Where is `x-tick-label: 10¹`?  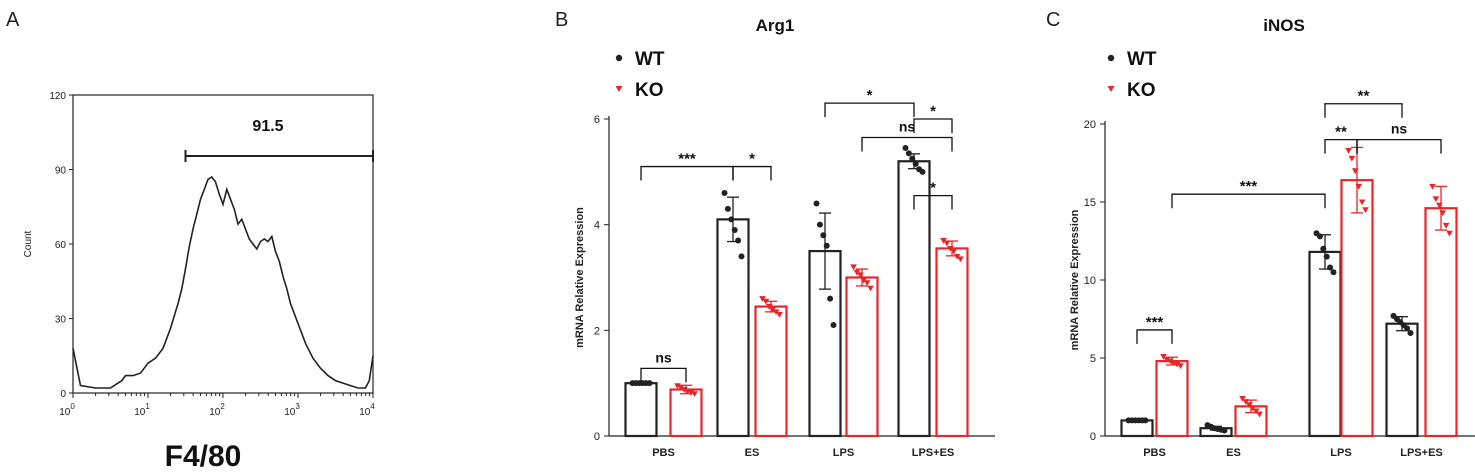 x-tick-label: 10¹ is located at coordinates (142, 410).